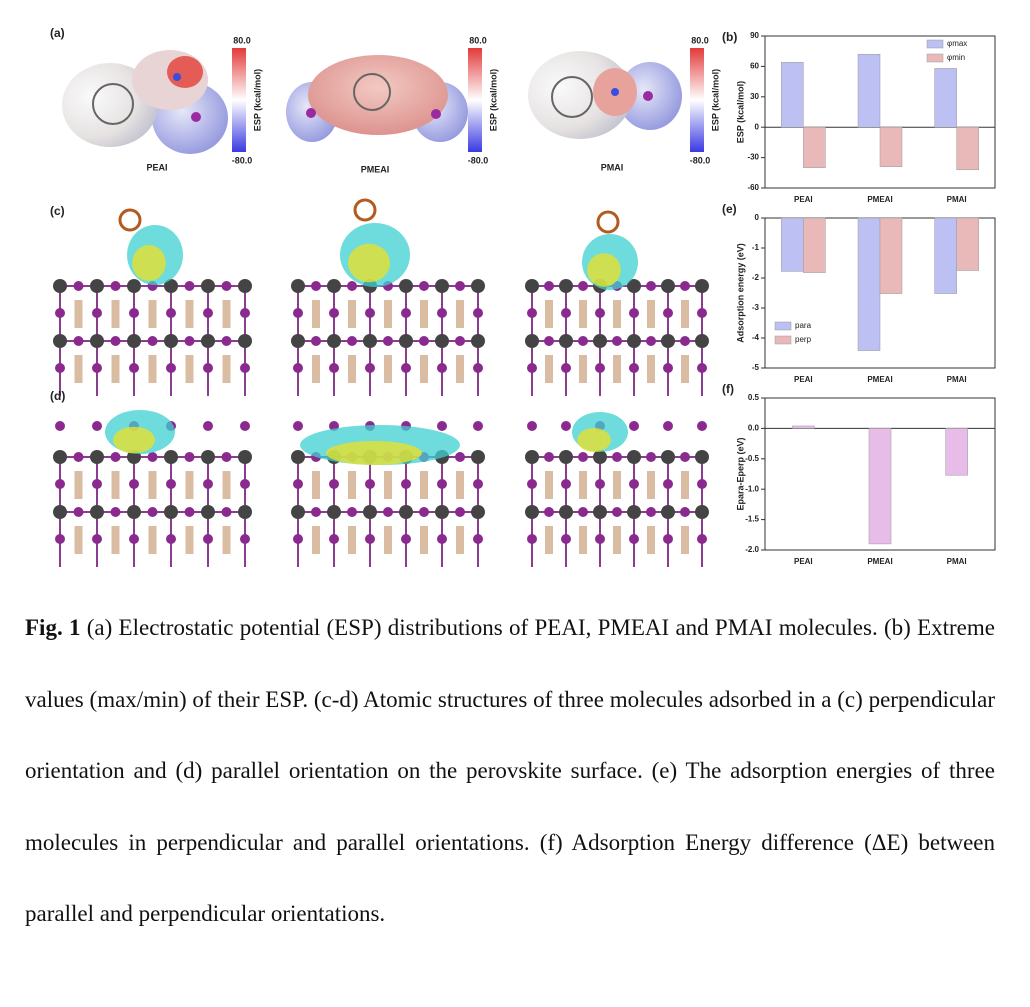 This screenshot has width=1030, height=1007. I want to click on caption-lead: Fig. 1, so click(53, 627).